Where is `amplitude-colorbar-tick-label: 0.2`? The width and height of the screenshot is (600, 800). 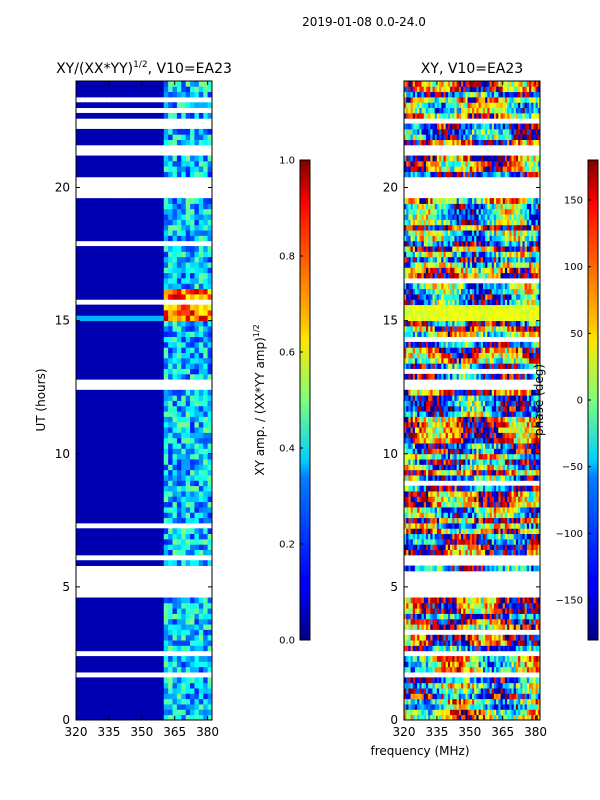 amplitude-colorbar-tick-label: 0.2 is located at coordinates (287, 545).